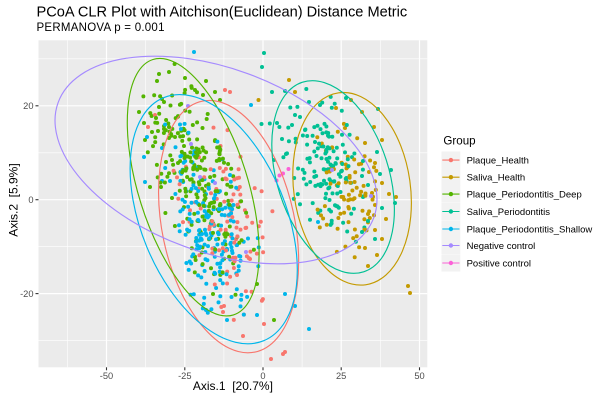 This screenshot has height=405, width=600. I want to click on svg-text: Plaque_Health, so click(498, 161).